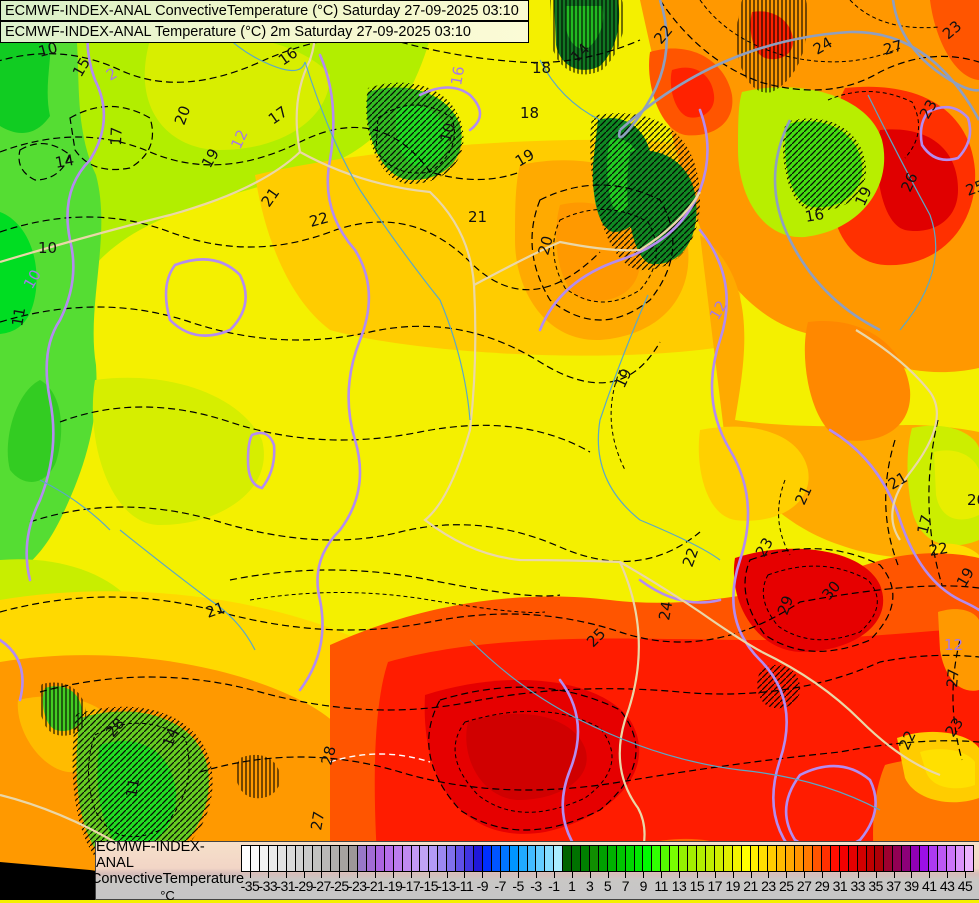  What do you see at coordinates (750, 886) in the screenshot?
I see `colorbar-tick-label: 21` at bounding box center [750, 886].